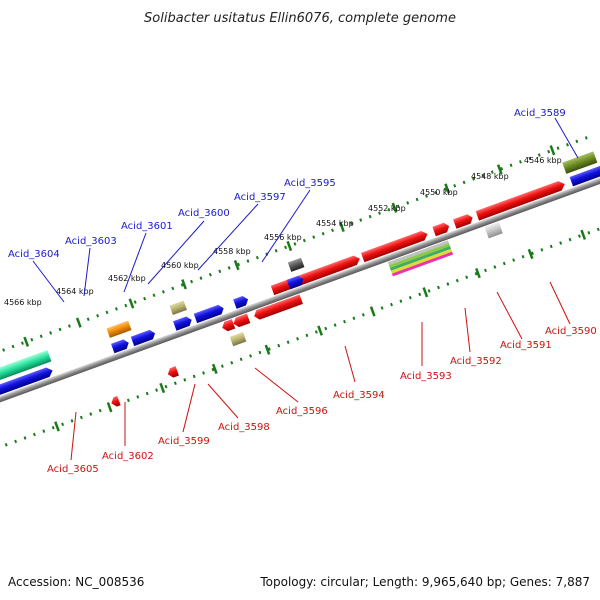 The width and height of the screenshot is (600, 600). I want to click on gene-label-acid-3602: Acid_3602, so click(128, 456).